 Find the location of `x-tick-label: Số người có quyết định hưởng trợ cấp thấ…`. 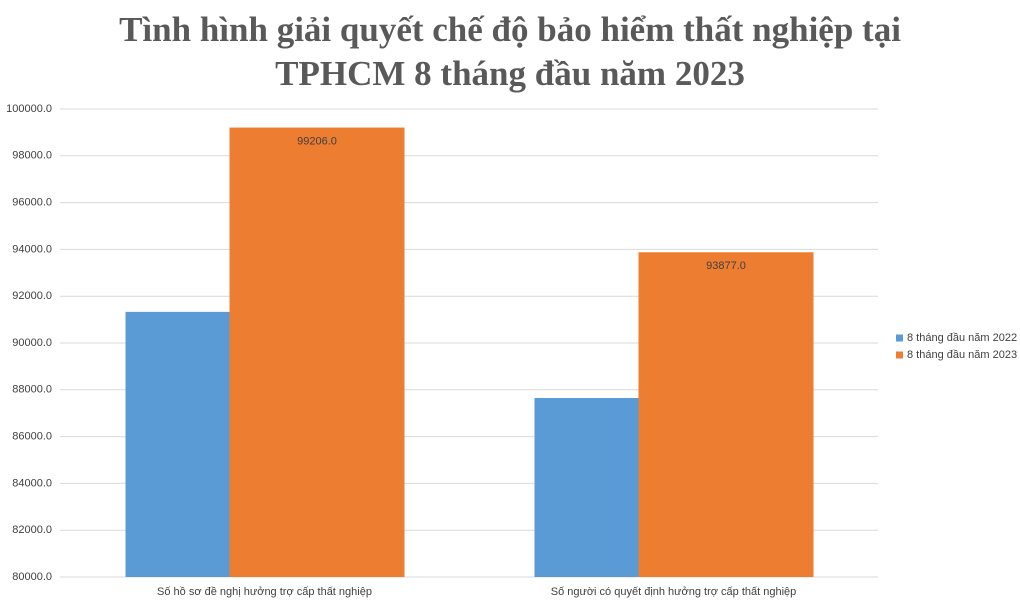

x-tick-label: Số người có quyết định hưởng trợ cấp thấ… is located at coordinates (674, 592).